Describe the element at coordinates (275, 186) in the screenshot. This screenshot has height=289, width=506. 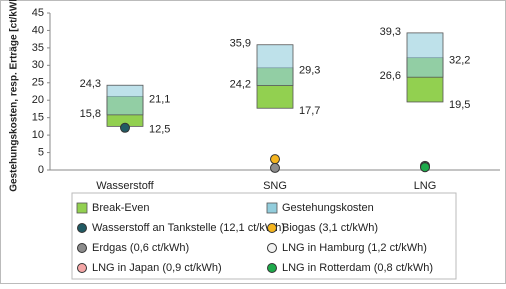
I see `x-tick-label: SNG` at that location.